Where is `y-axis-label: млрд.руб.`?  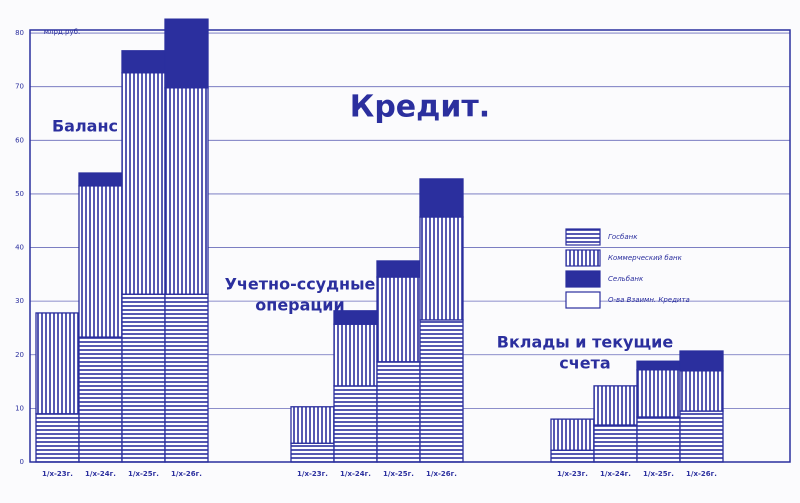 y-axis-label: млрд.руб. is located at coordinates (62, 32).